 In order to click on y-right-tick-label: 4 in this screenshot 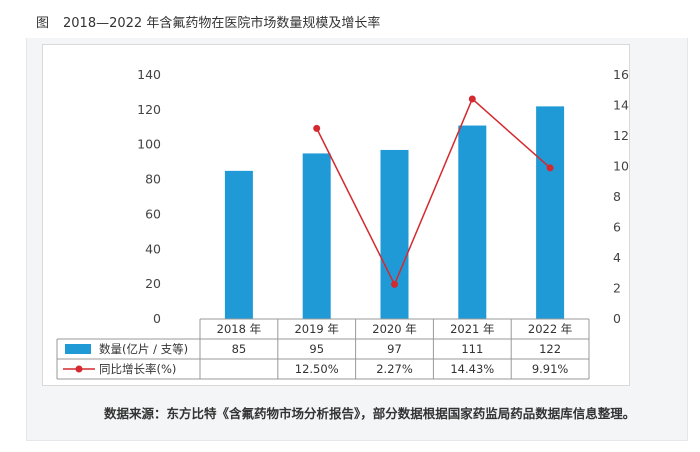, I will do `click(617, 257)`.